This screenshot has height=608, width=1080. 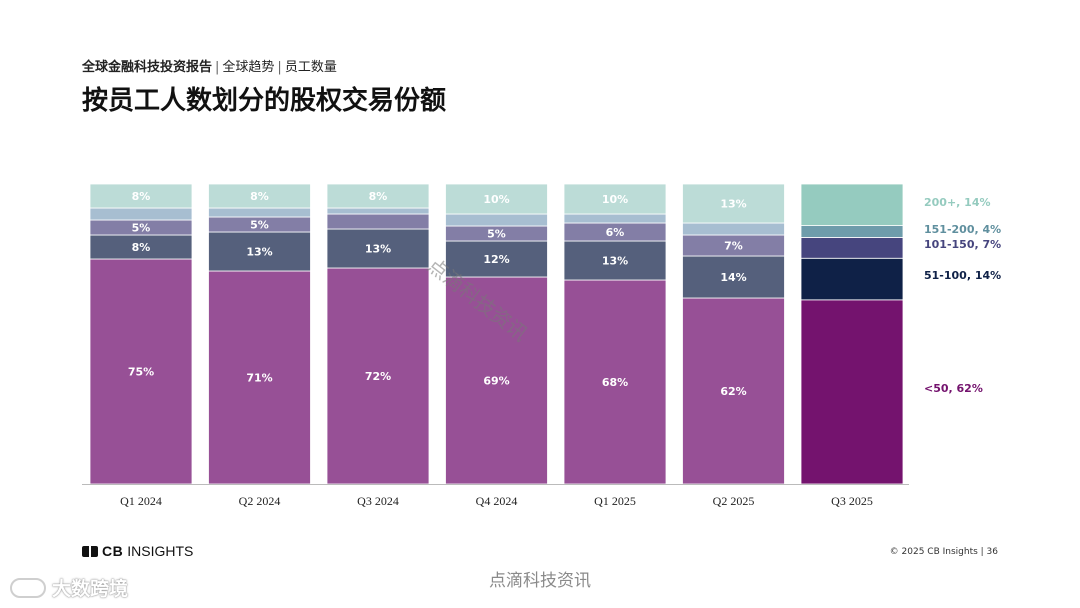 What do you see at coordinates (957, 202) in the screenshot?
I see `legend-item: 200+, 14%` at bounding box center [957, 202].